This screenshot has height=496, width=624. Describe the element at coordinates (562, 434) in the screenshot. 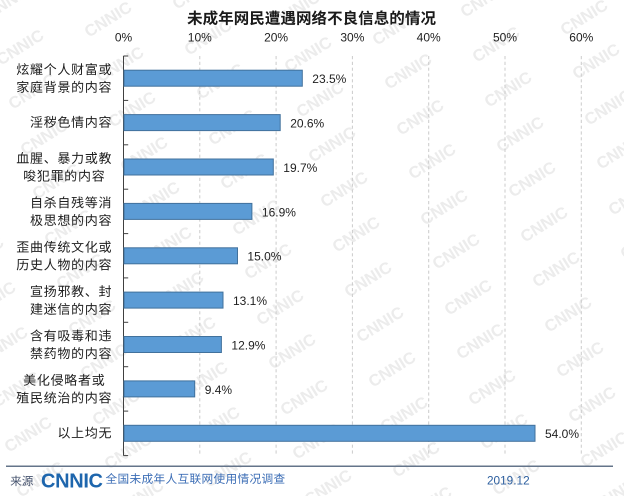

I see `svg-text: 54.0%` at that location.